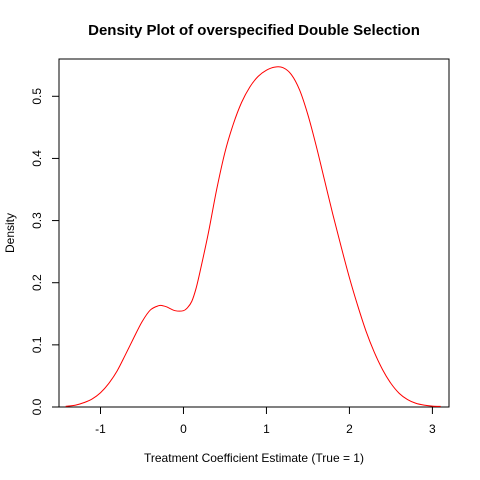  I want to click on x-tick-label: 3, so click(432, 429).